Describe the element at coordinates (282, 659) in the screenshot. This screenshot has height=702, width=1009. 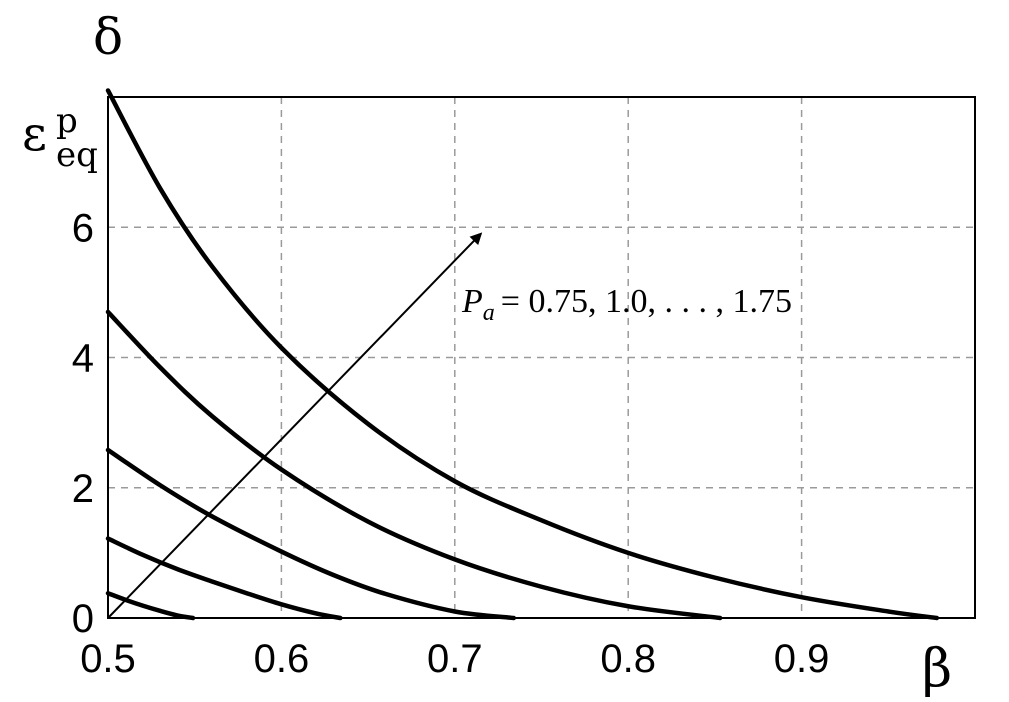
I see `x-tick-label: 0.6` at that location.